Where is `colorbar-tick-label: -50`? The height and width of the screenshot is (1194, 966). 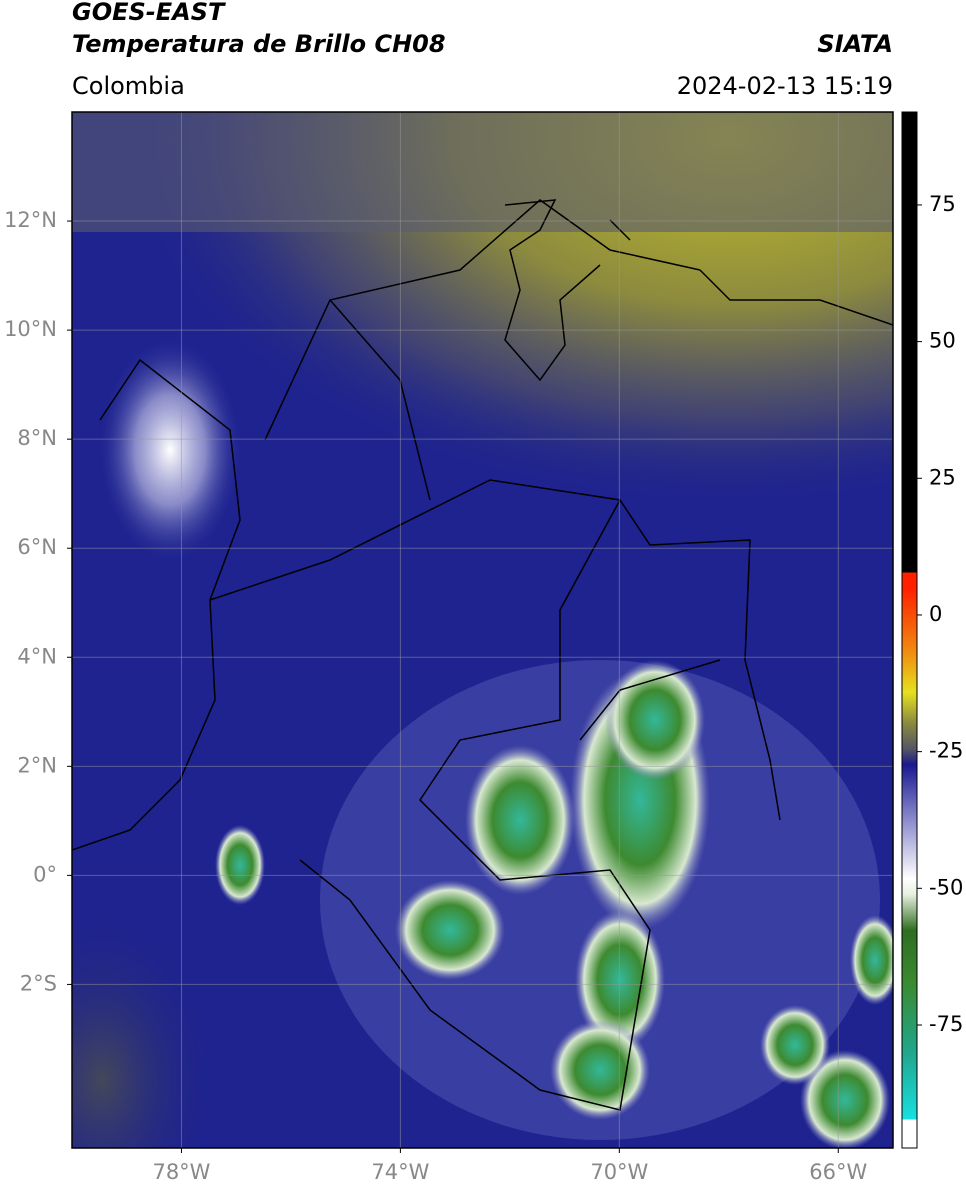 colorbar-tick-label: -50 is located at coordinates (946, 887).